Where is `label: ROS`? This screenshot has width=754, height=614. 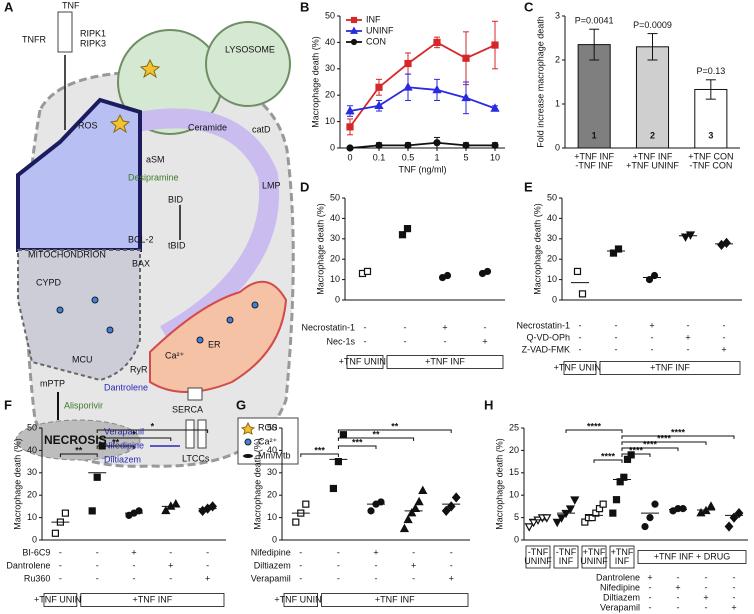 label: ROS is located at coordinates (88, 125).